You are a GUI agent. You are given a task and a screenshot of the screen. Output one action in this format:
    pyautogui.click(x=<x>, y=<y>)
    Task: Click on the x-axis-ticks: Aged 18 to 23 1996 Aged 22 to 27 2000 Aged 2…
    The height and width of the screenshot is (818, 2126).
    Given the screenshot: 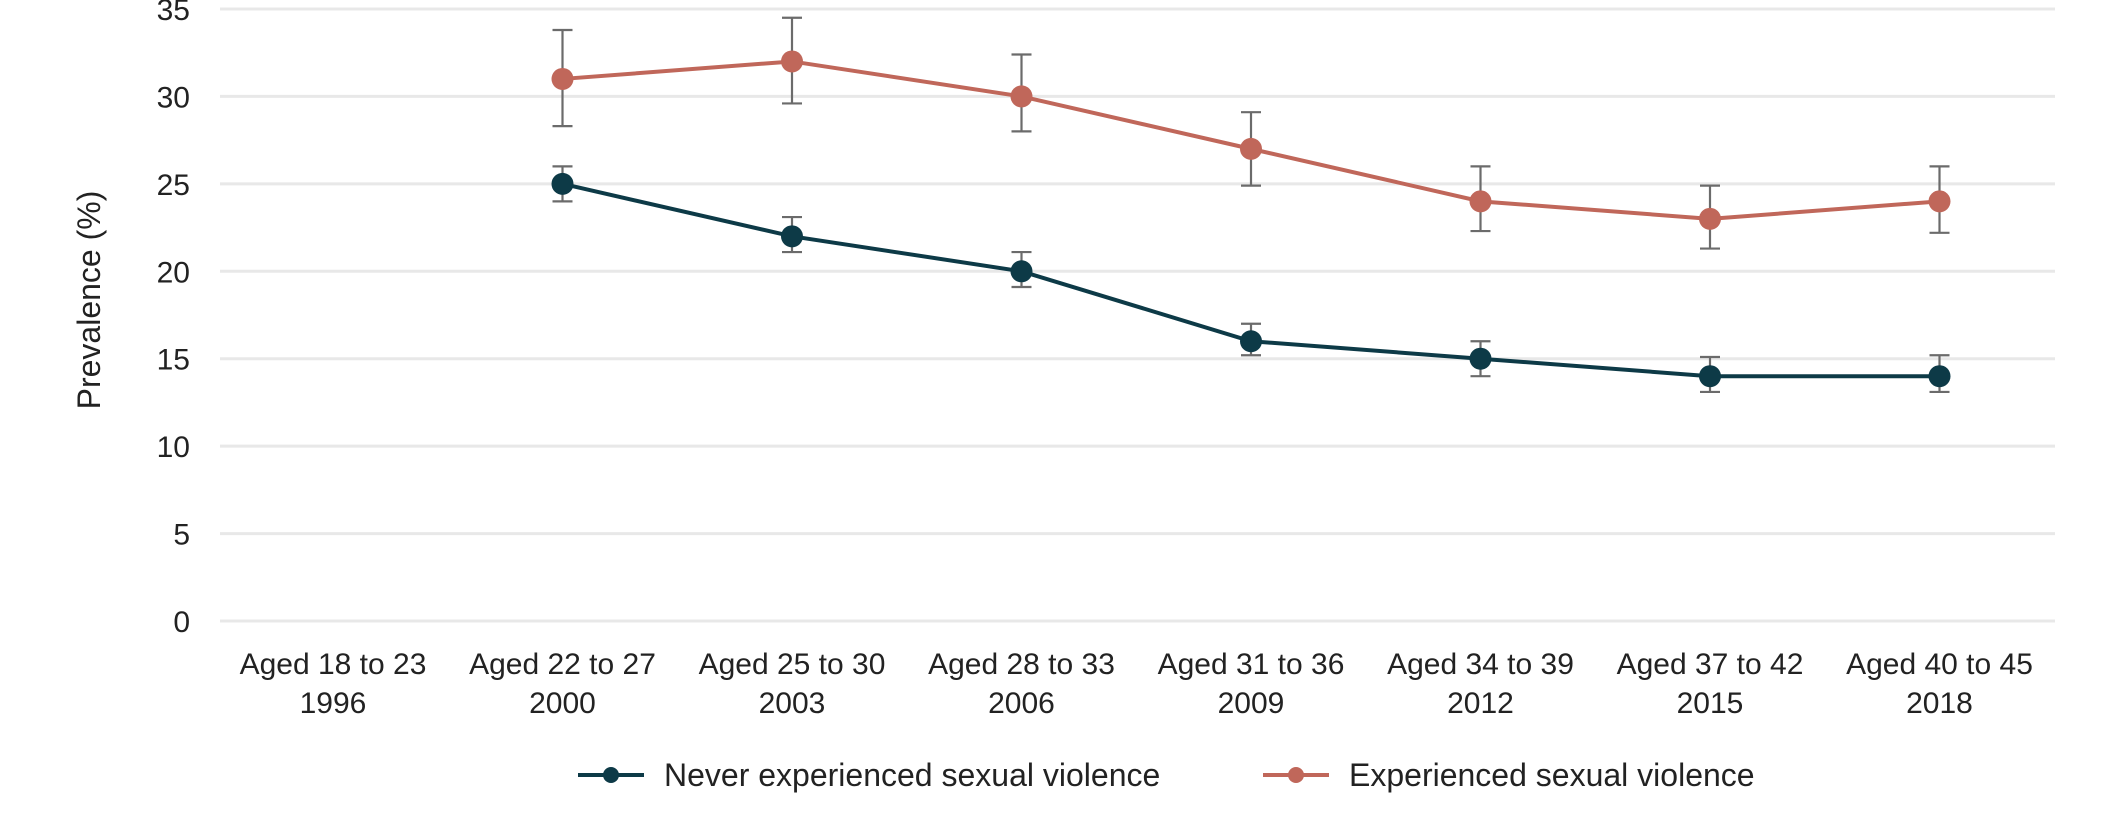 What is the action you would take?
    pyautogui.click(x=1136, y=684)
    